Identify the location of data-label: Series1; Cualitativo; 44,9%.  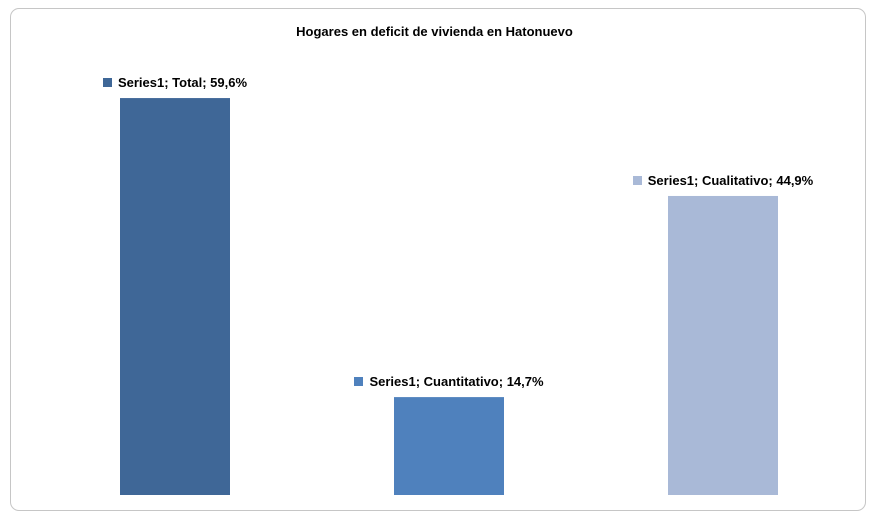
(723, 180).